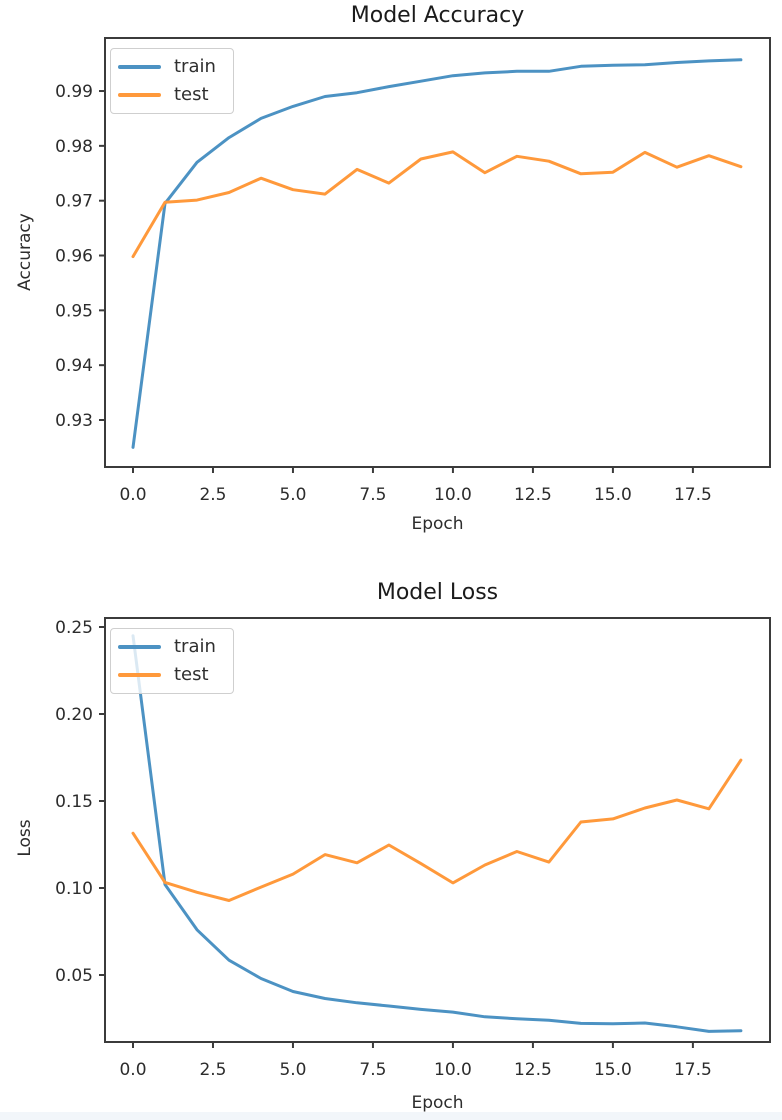 Image resolution: width=782 pixels, height=1120 pixels. What do you see at coordinates (172, 661) in the screenshot?
I see `loss-legend: train test` at bounding box center [172, 661].